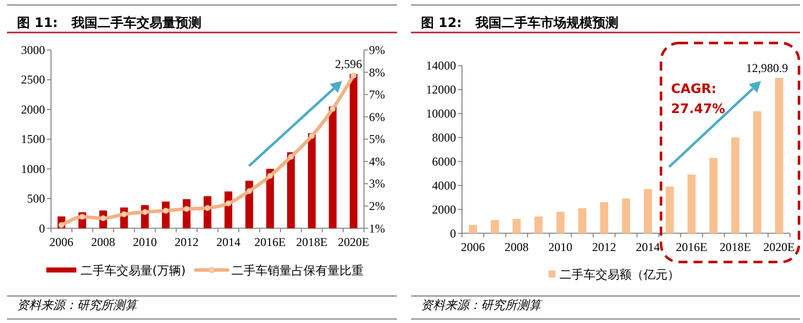  Describe the element at coordinates (519, 23) in the screenshot. I see `chart-title: 图 12: 我国二手车市场规模预测` at that location.